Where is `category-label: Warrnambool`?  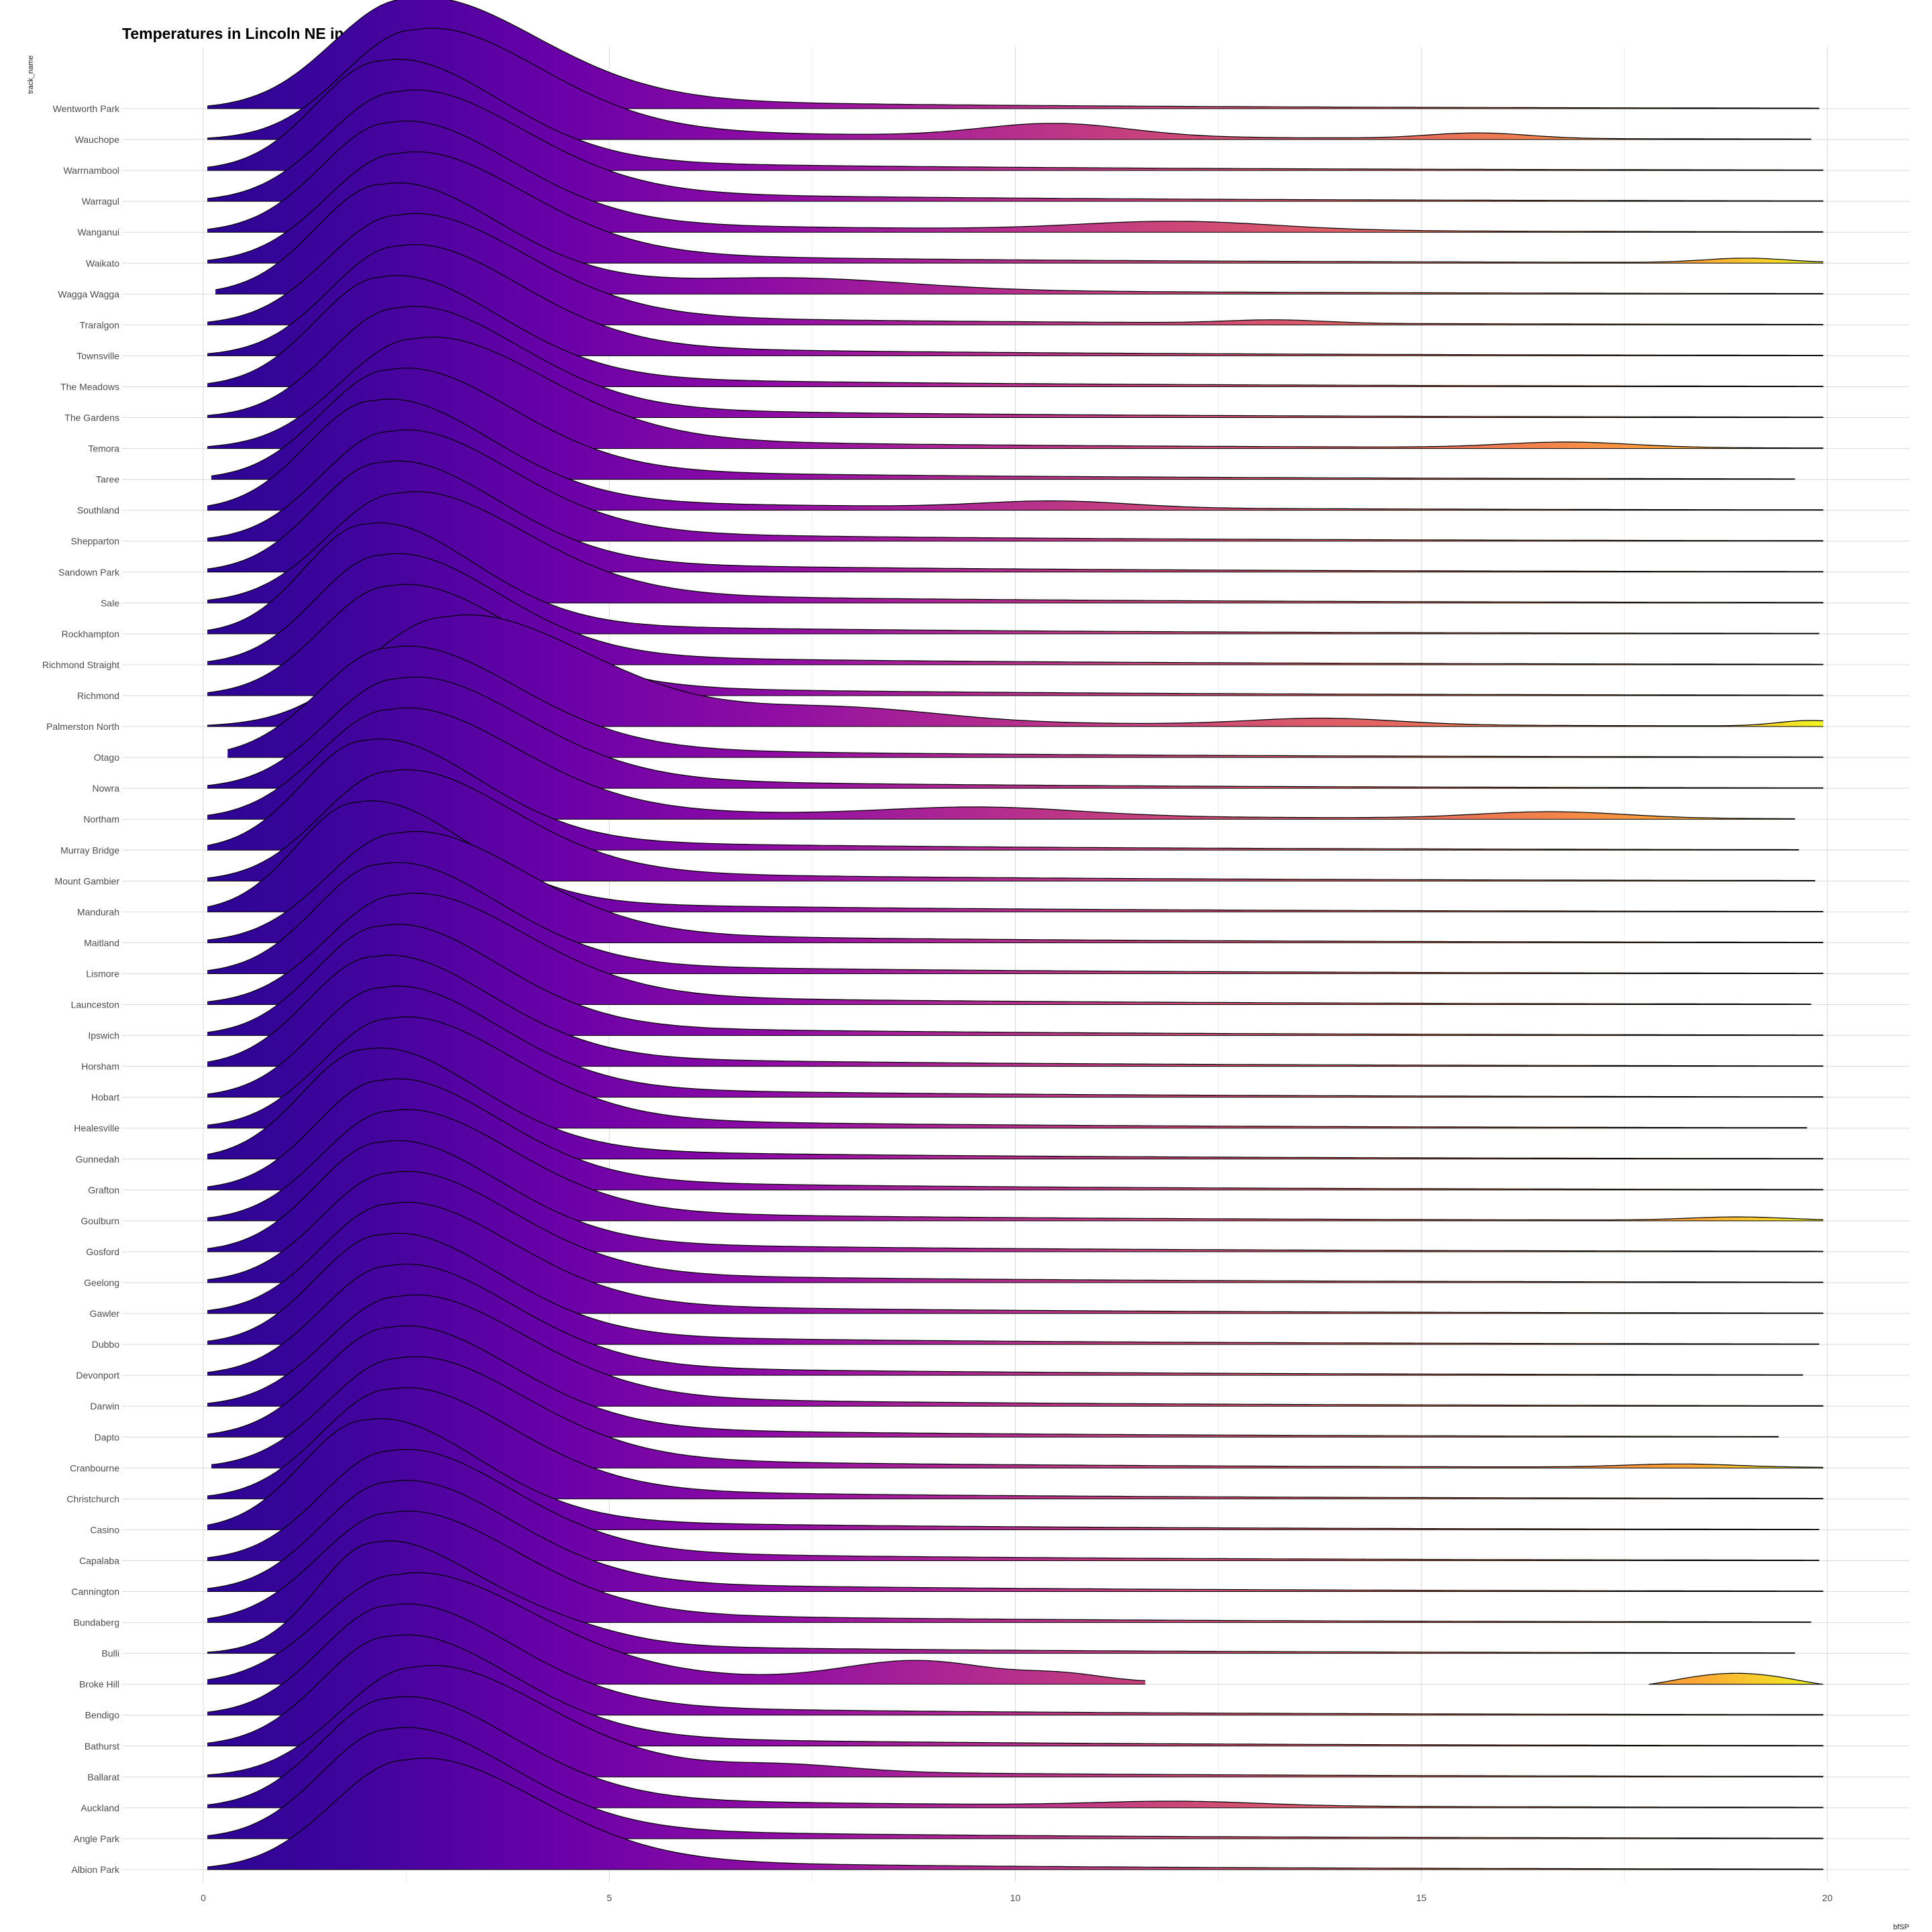
category-label: Warrnambool is located at coordinates (91, 170).